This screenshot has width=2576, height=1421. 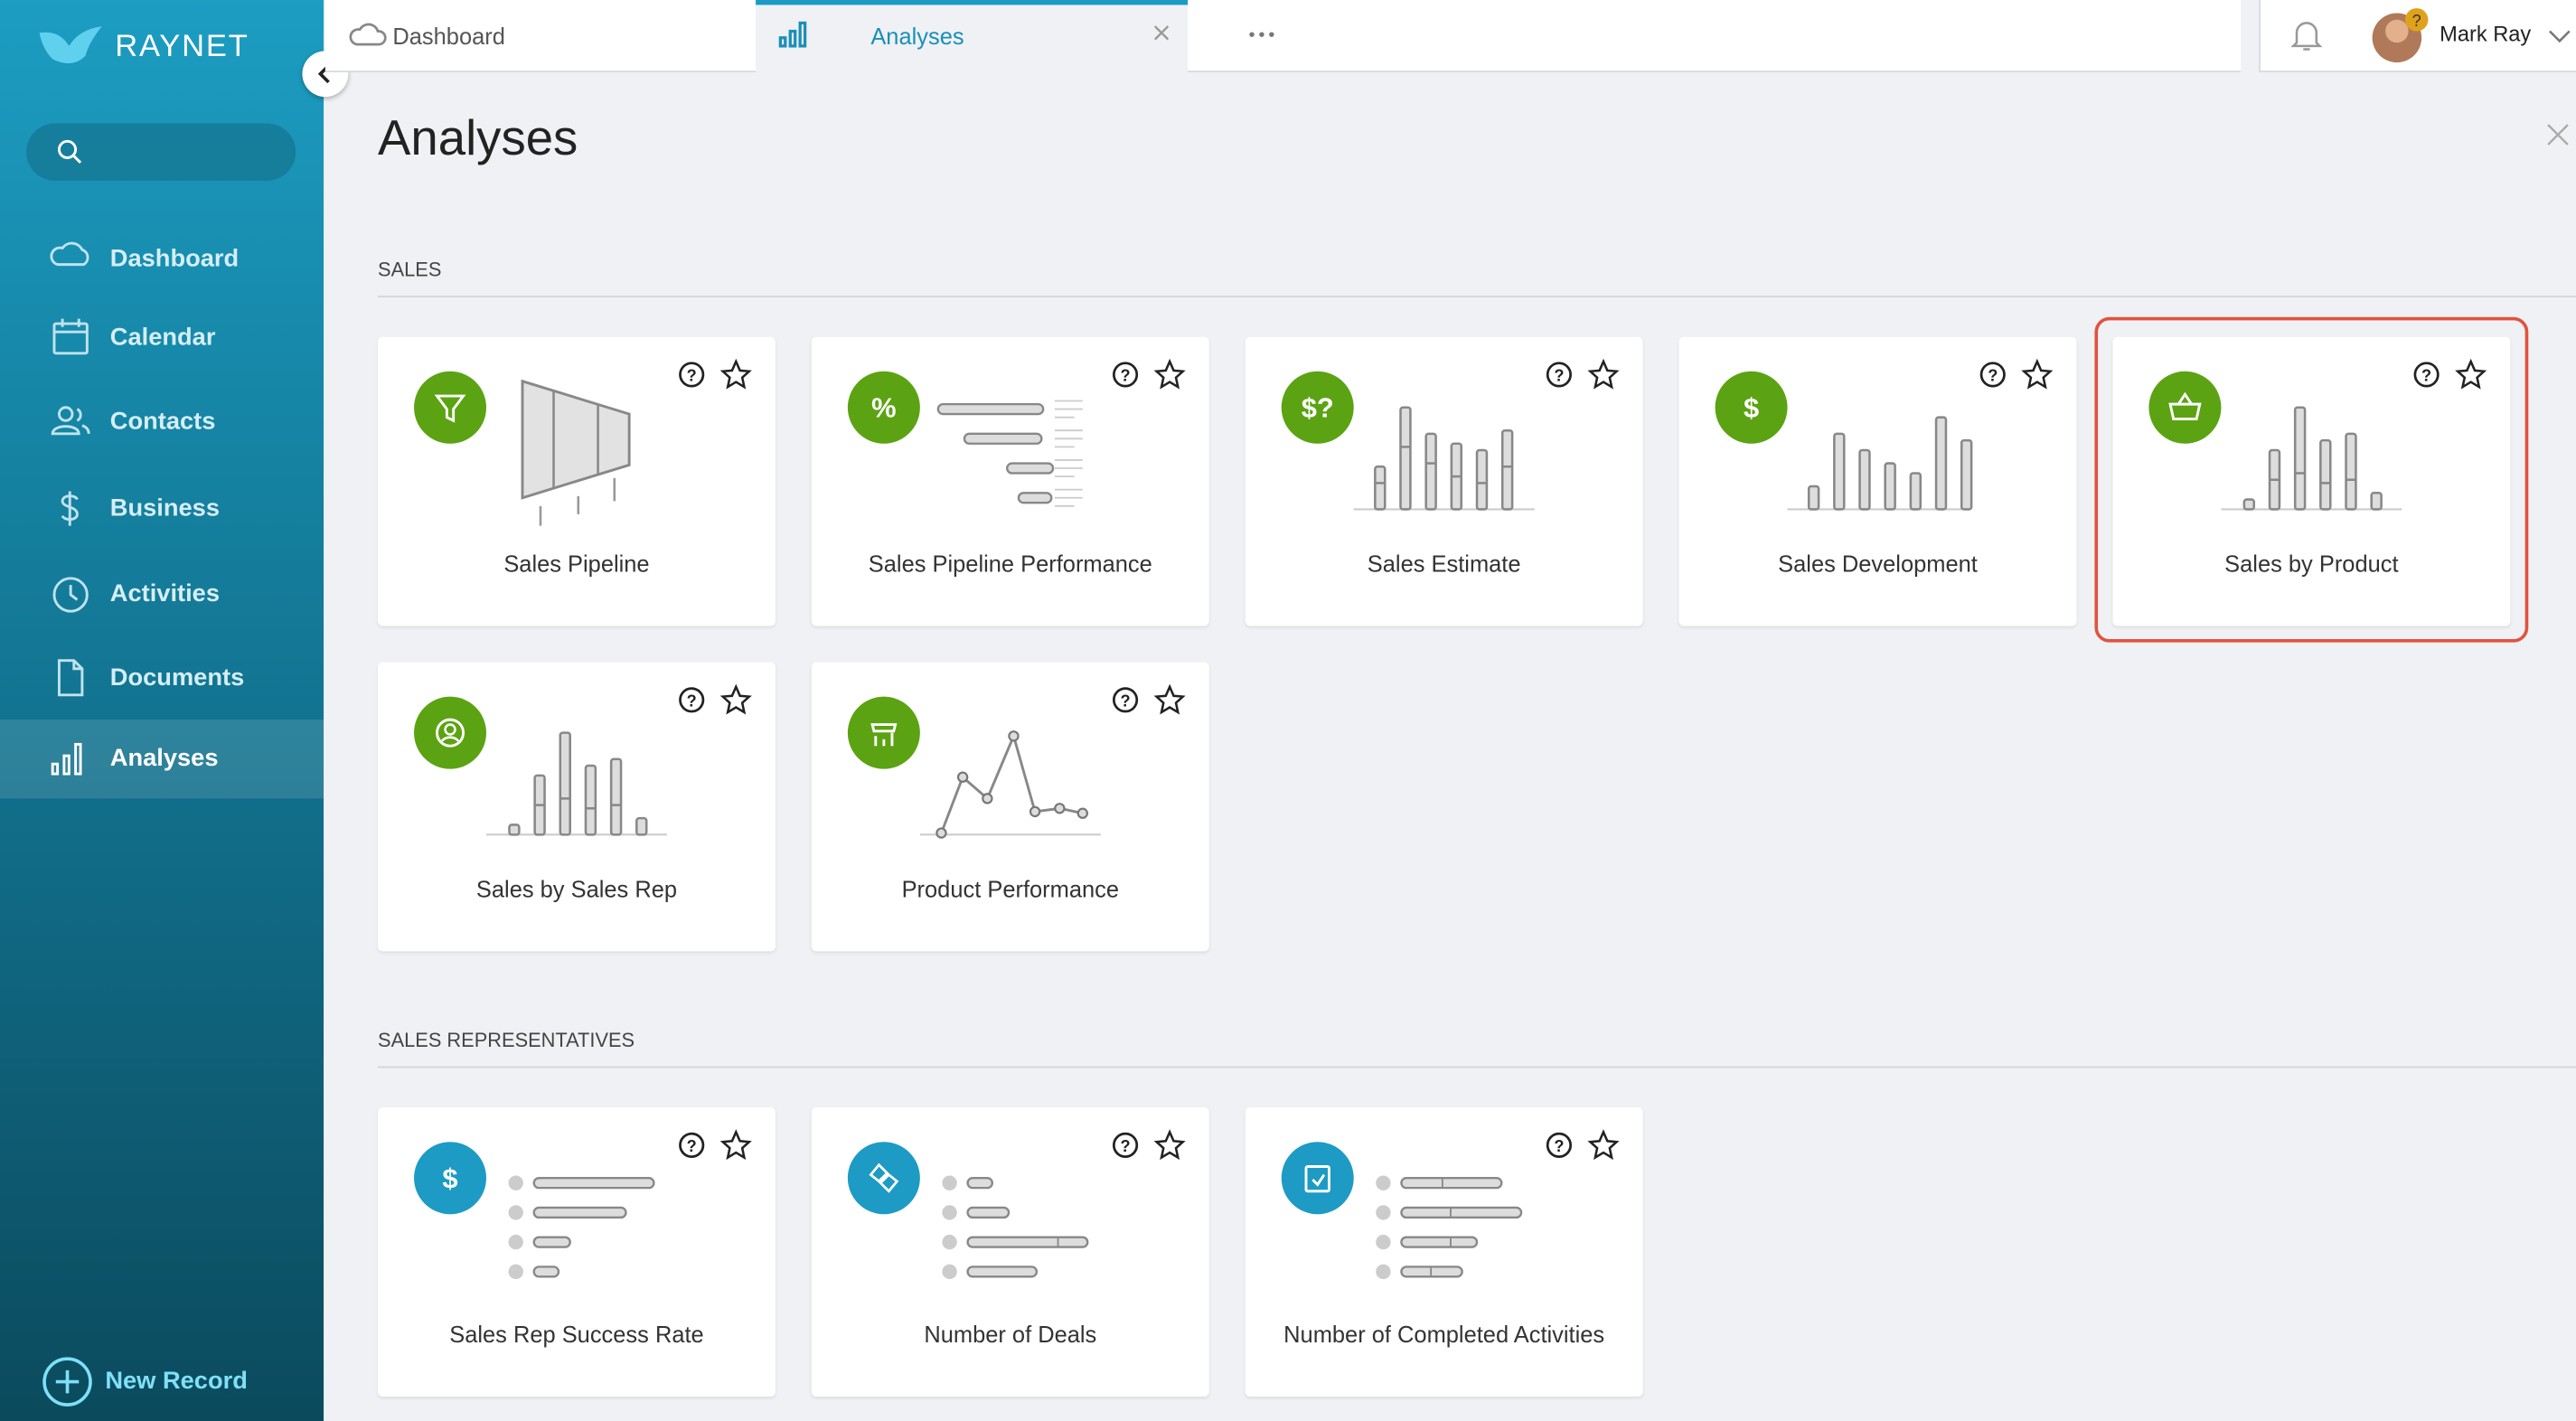 What do you see at coordinates (576, 563) in the screenshot?
I see `card-label: Sales Pipeline` at bounding box center [576, 563].